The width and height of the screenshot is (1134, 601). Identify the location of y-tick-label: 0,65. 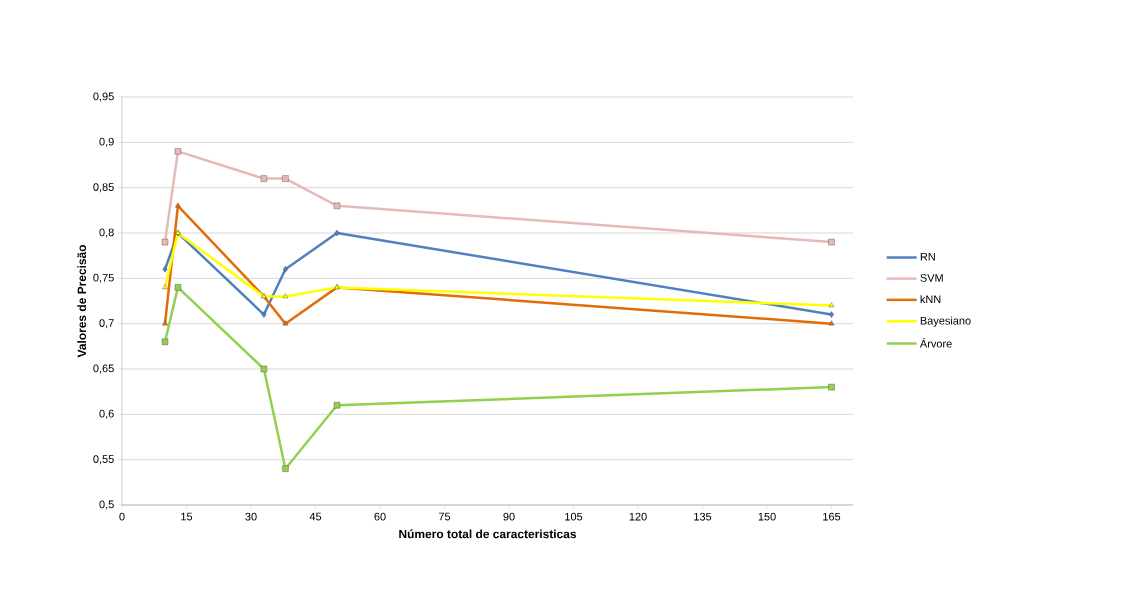
(103, 369).